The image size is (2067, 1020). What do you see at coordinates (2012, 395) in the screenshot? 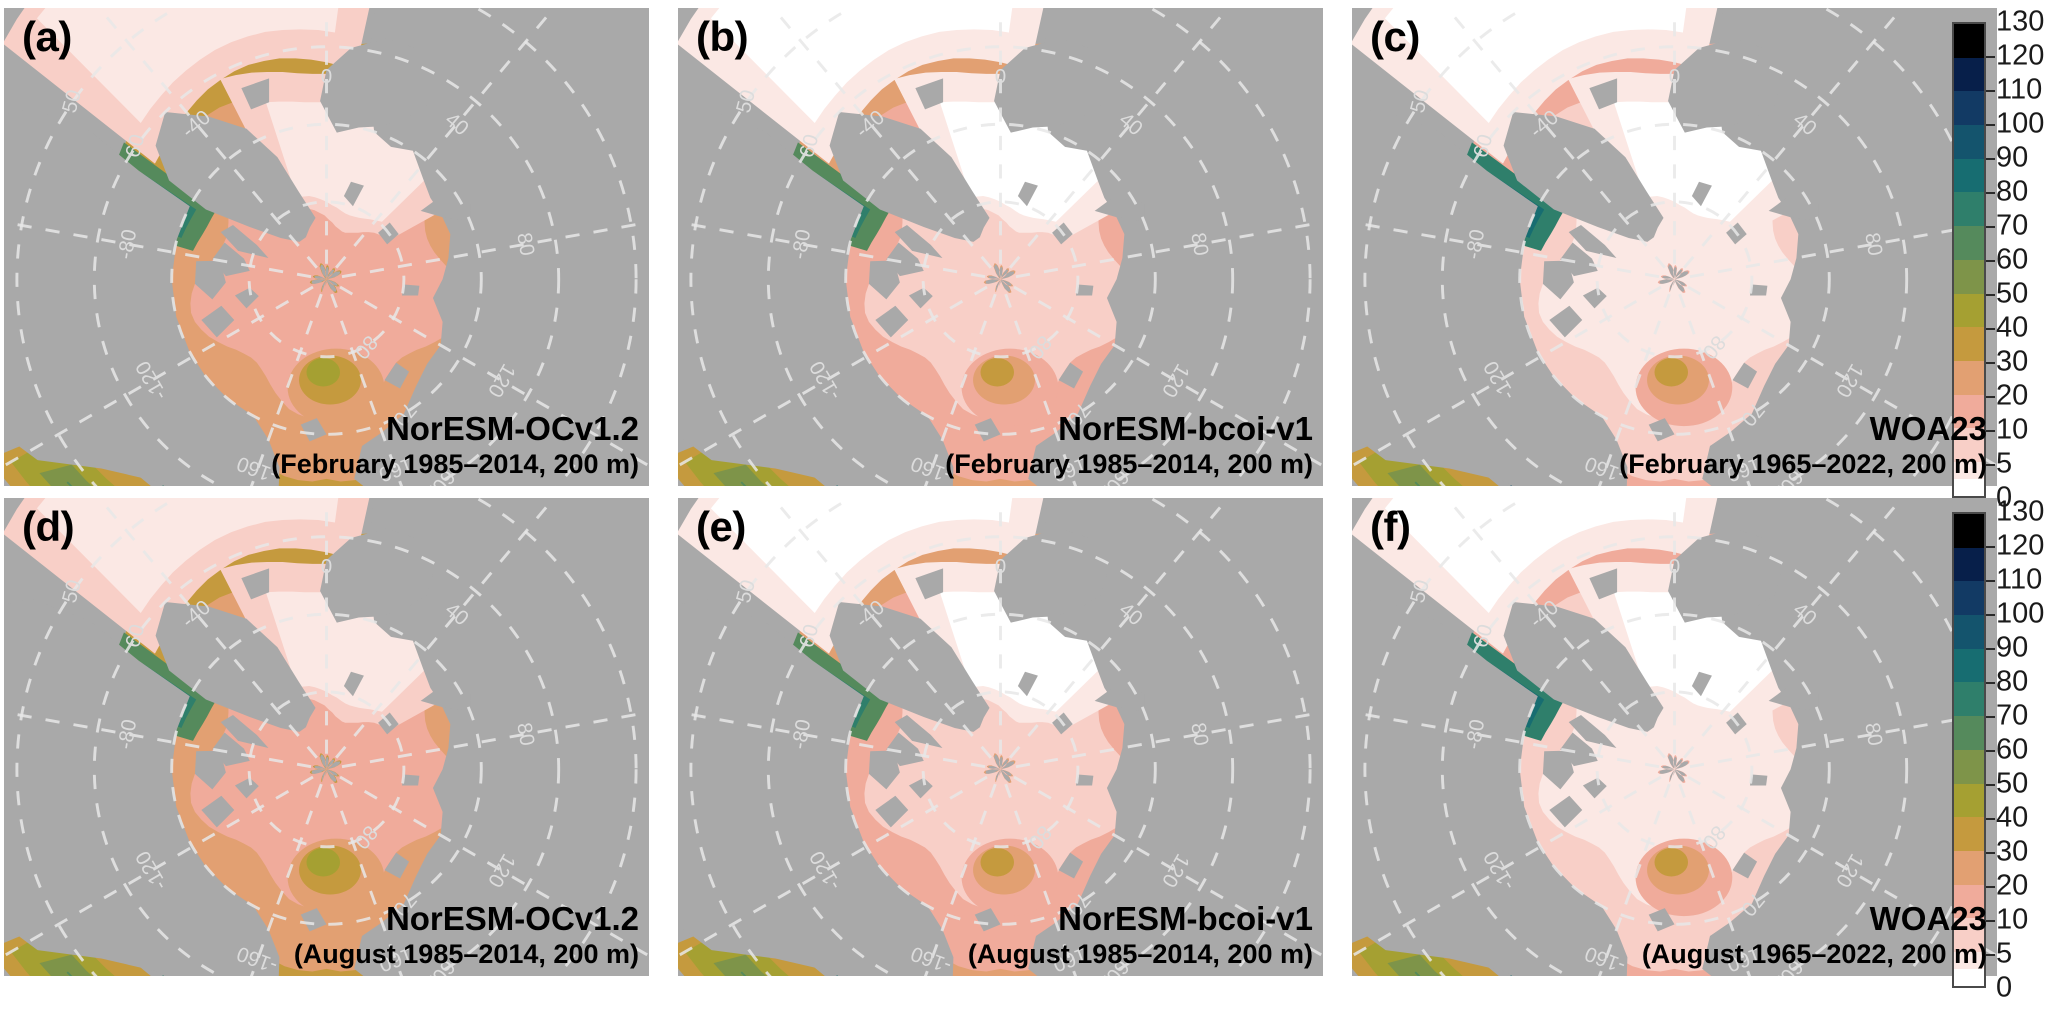
I see `colorbar-tick-label: 20` at bounding box center [2012, 395].